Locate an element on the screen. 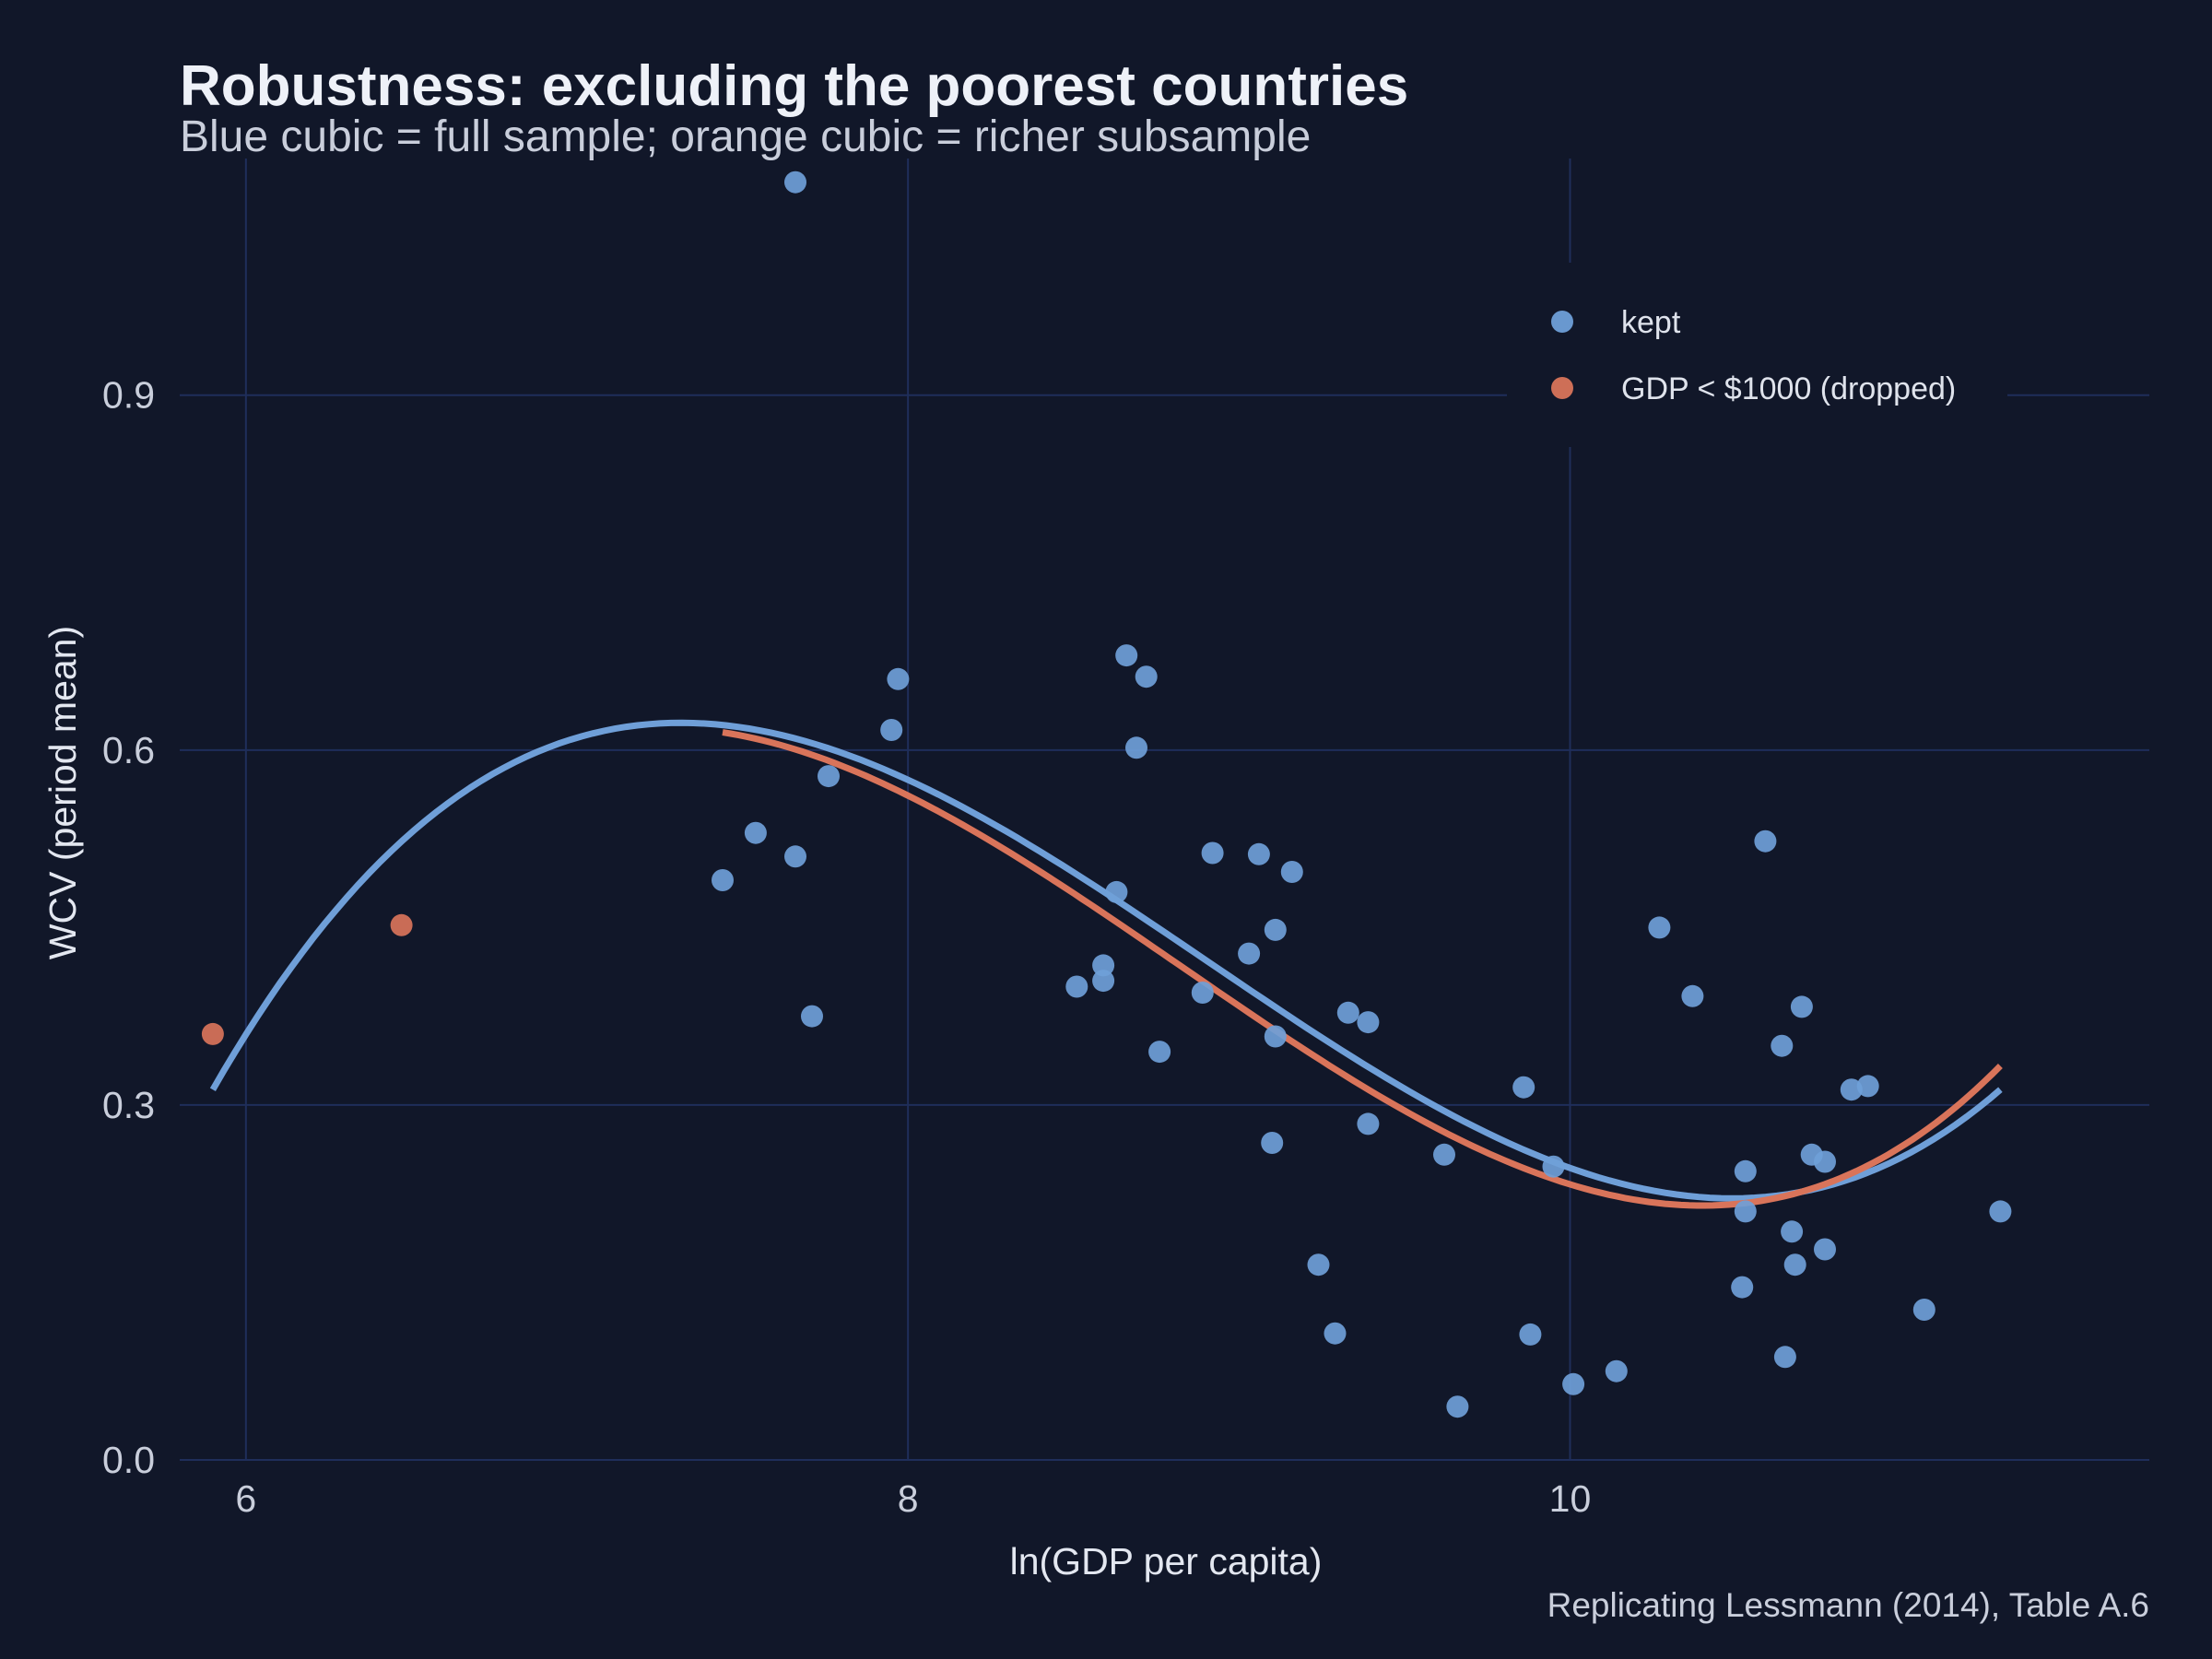 This screenshot has width=2212, height=1659. y-tick-label: 0.6 is located at coordinates (128, 750).